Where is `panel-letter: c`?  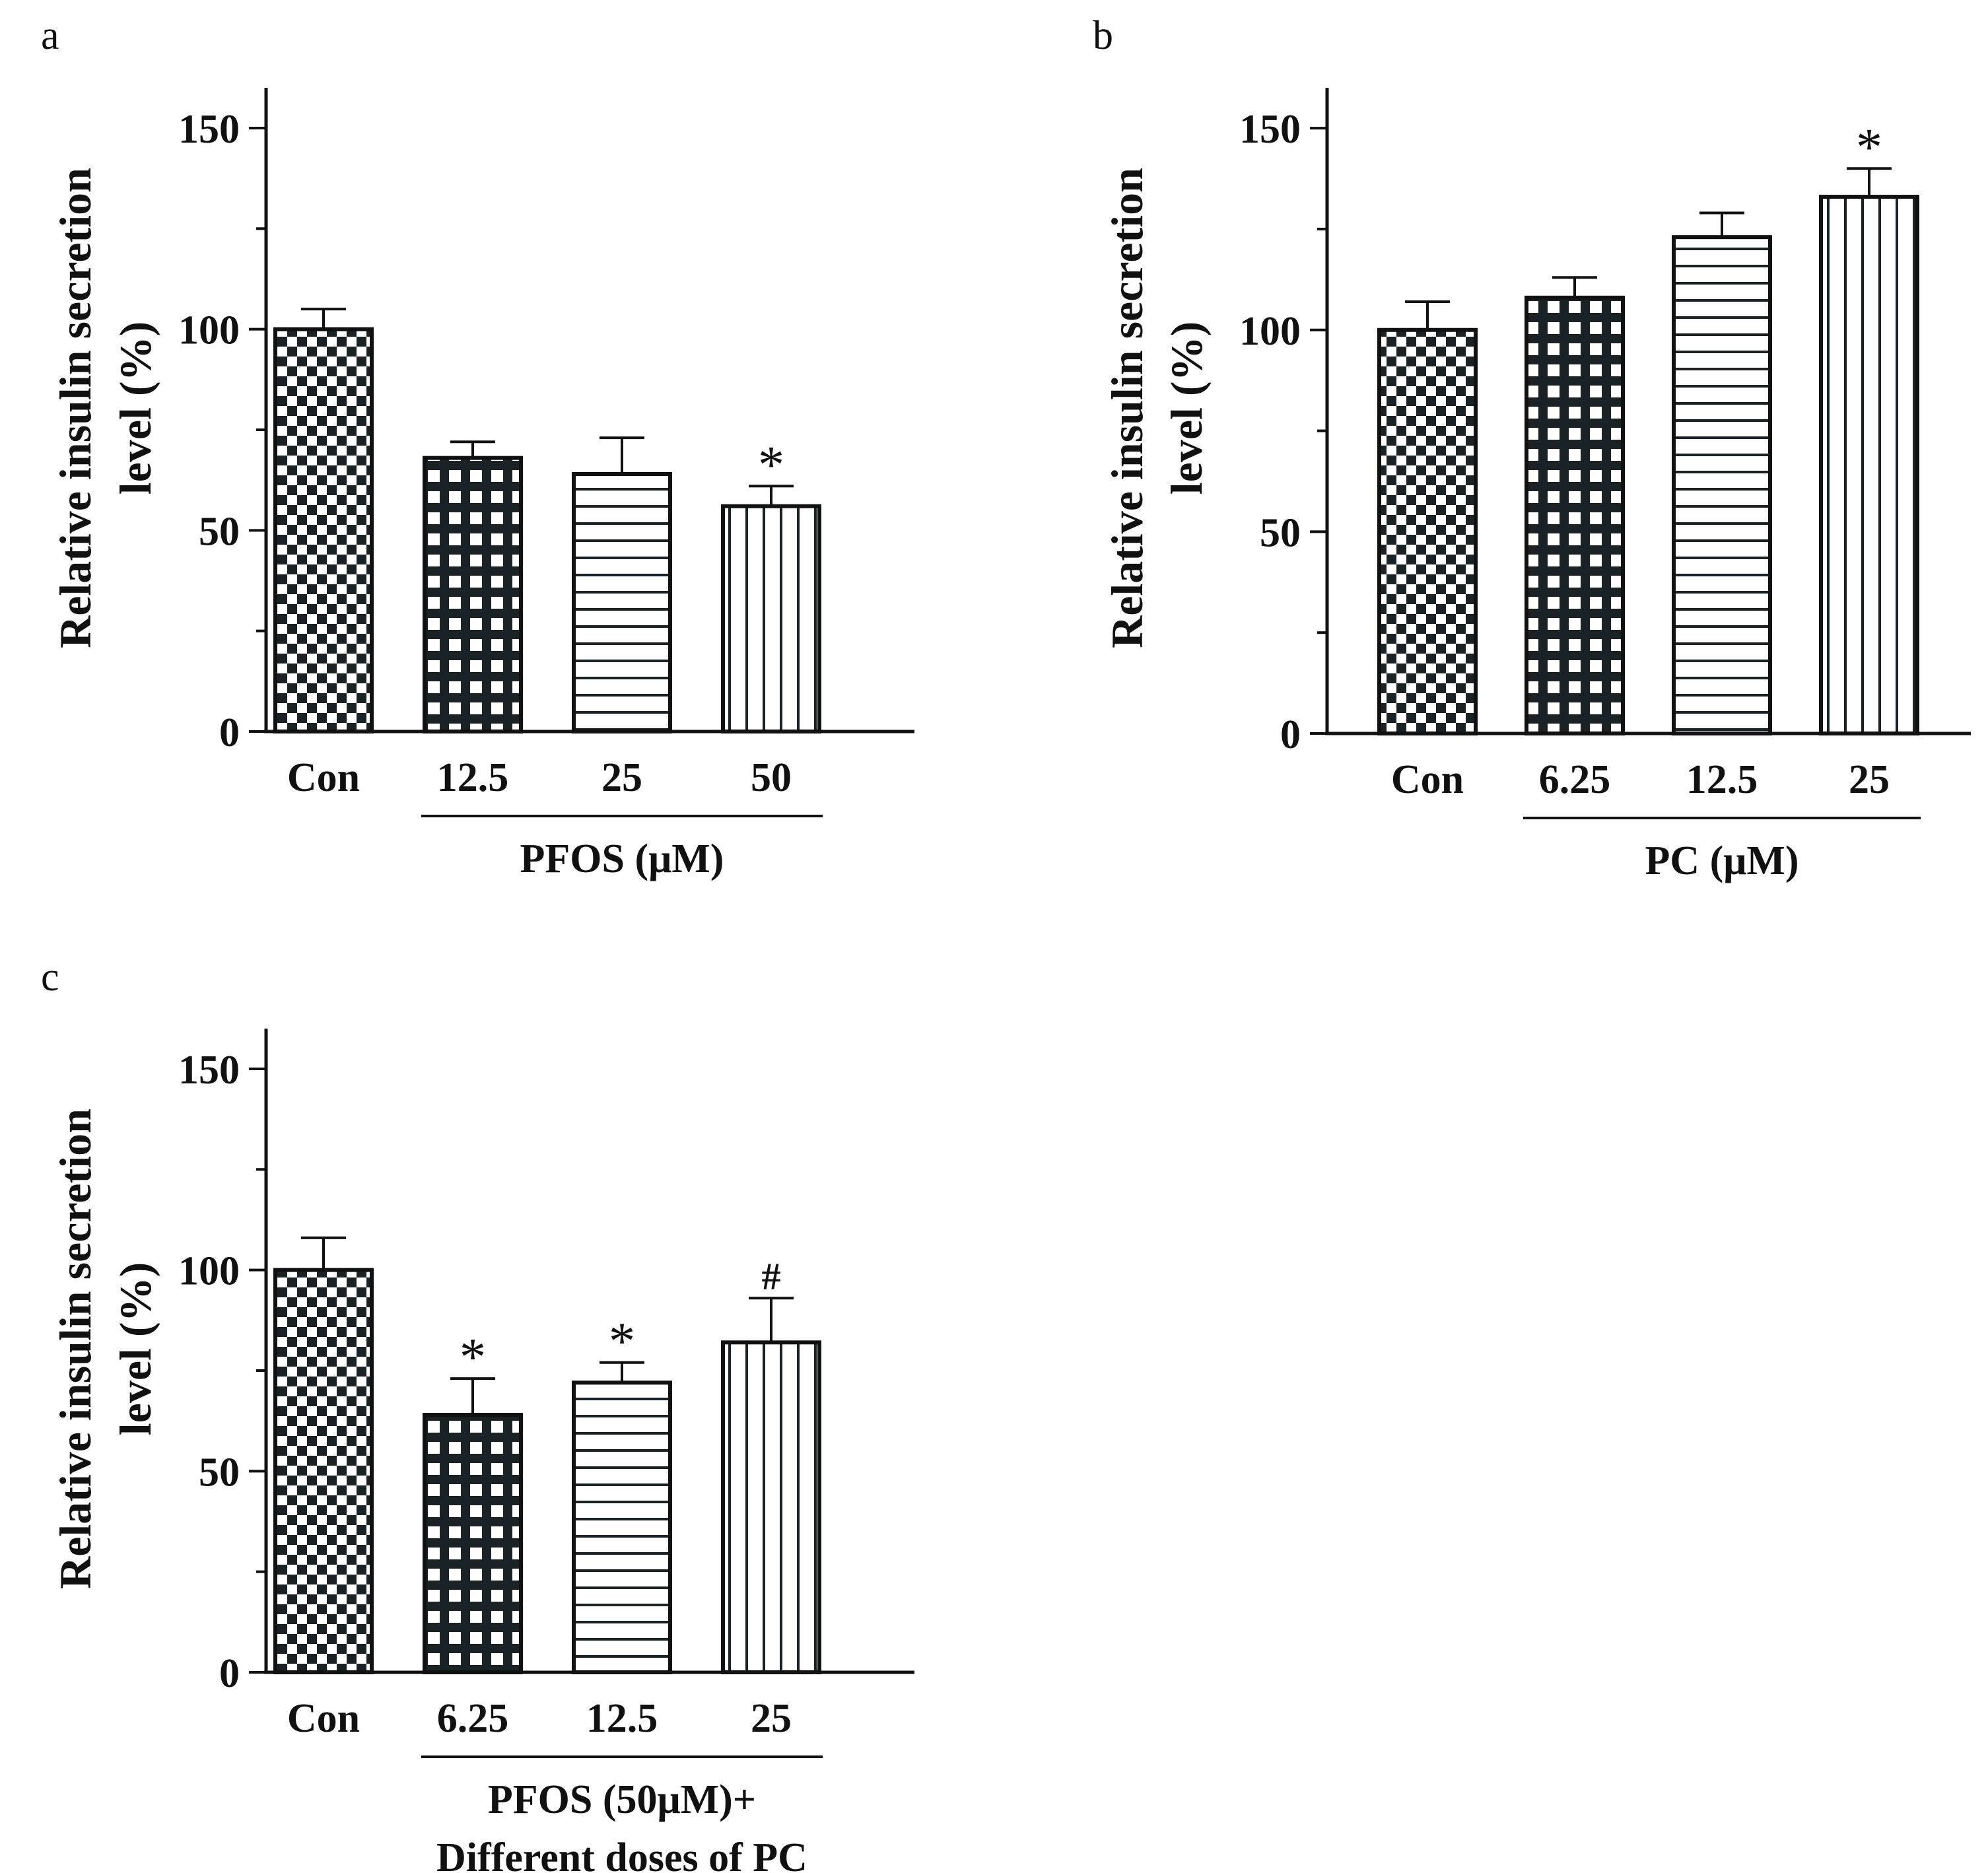 panel-letter: c is located at coordinates (50, 977).